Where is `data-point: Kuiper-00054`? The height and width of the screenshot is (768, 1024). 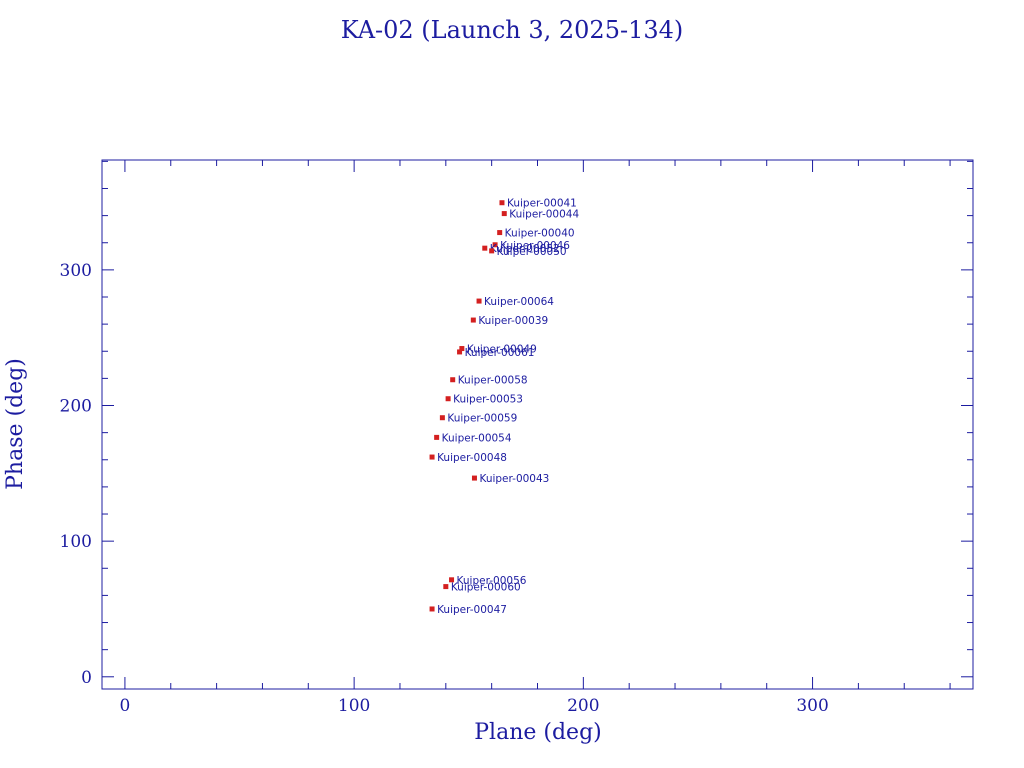 data-point: Kuiper-00054 is located at coordinates (473, 438).